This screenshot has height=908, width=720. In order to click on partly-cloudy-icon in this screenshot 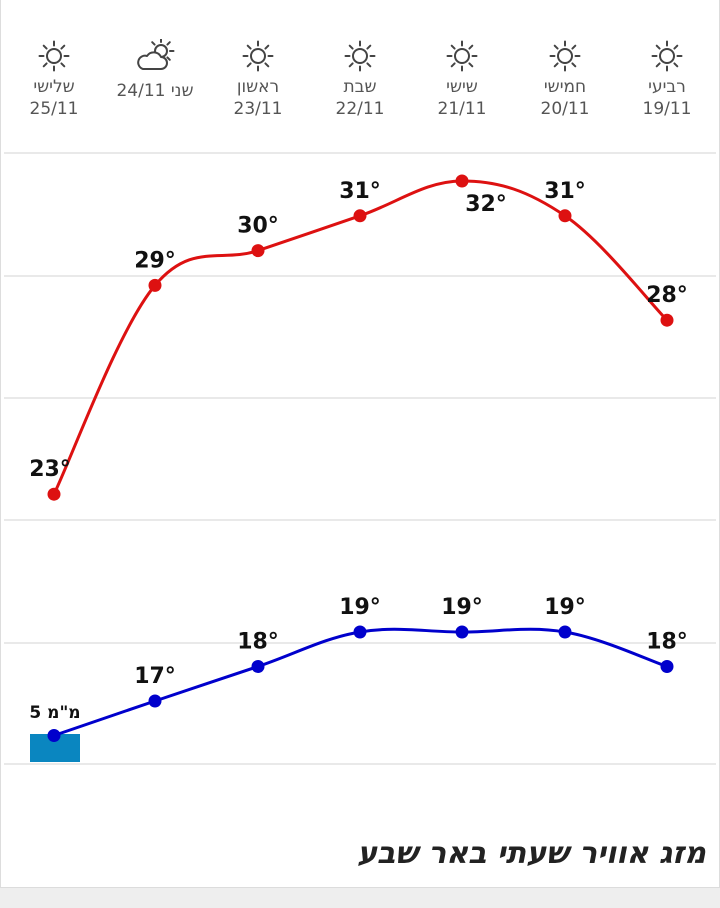, I will do `click(155, 56)`.